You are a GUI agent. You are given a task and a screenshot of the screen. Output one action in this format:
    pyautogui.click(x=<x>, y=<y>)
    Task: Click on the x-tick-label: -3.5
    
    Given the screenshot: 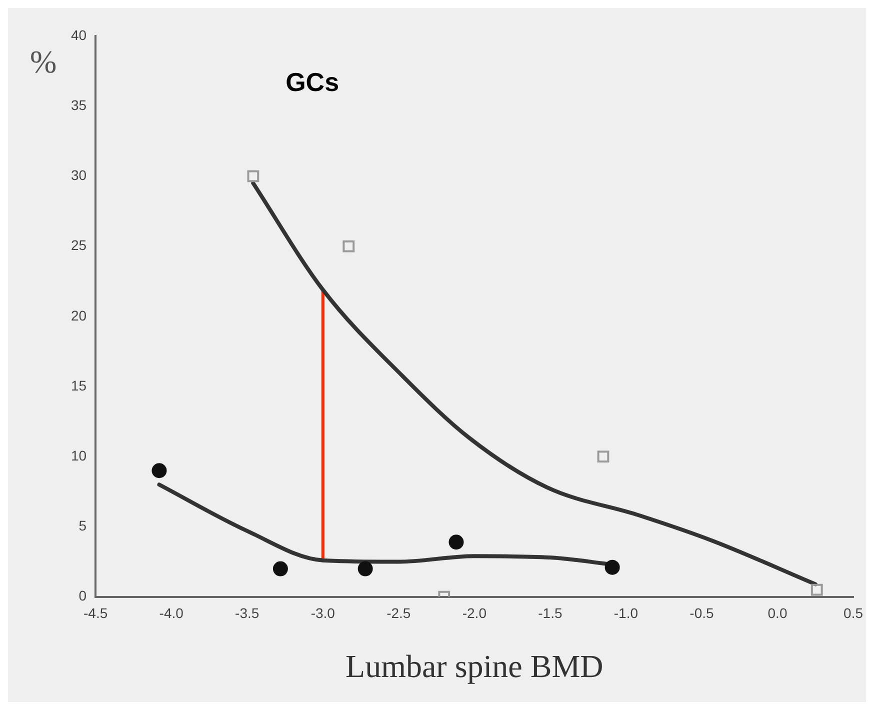 What is the action you would take?
    pyautogui.click(x=247, y=613)
    